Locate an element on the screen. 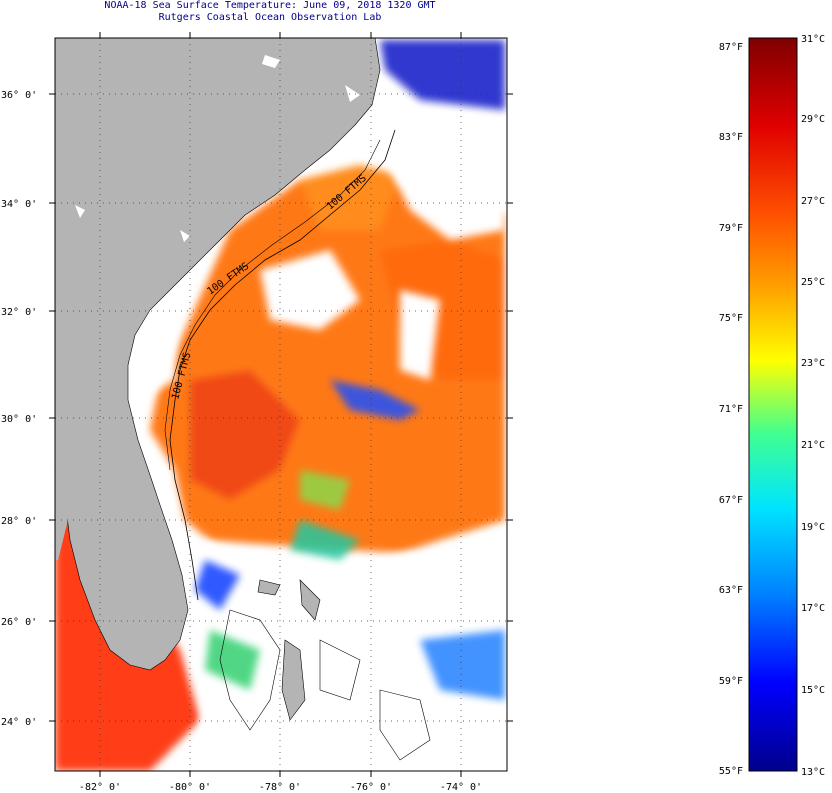  inland-lakes is located at coordinates (217, 148).